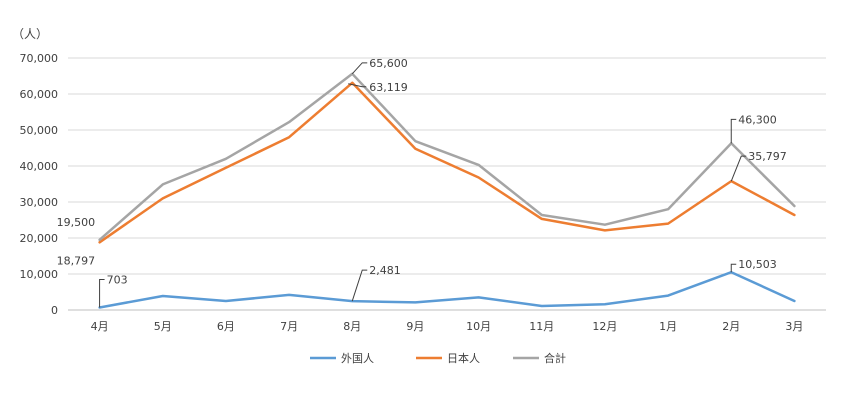  Describe the element at coordinates (76, 260) in the screenshot. I see `data-label: 18,797` at that location.